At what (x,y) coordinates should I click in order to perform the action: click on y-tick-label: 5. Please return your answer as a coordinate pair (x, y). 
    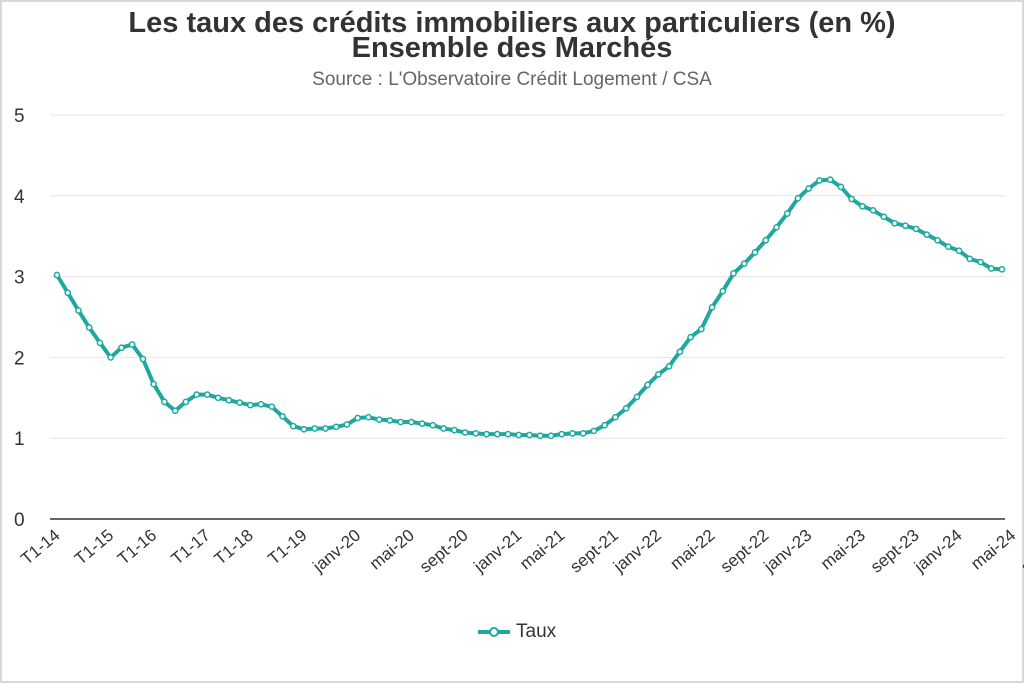
    Looking at the image, I should click on (19, 116).